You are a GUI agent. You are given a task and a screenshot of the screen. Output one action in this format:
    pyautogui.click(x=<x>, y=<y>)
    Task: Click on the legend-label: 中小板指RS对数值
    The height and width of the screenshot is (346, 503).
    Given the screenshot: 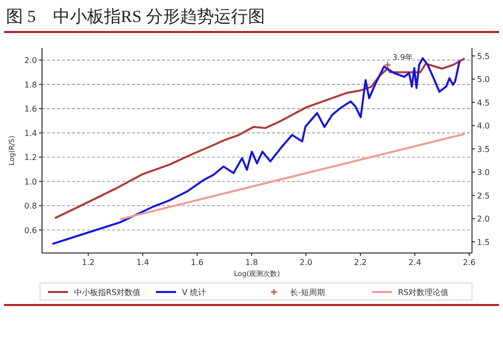 What is the action you would take?
    pyautogui.click(x=107, y=292)
    